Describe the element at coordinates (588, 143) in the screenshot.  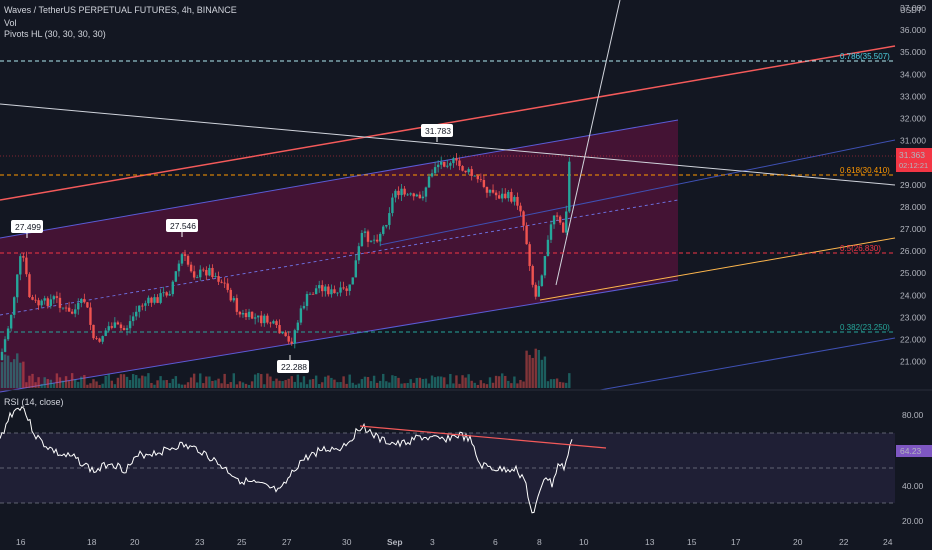
I see `steep-line-white` at that location.